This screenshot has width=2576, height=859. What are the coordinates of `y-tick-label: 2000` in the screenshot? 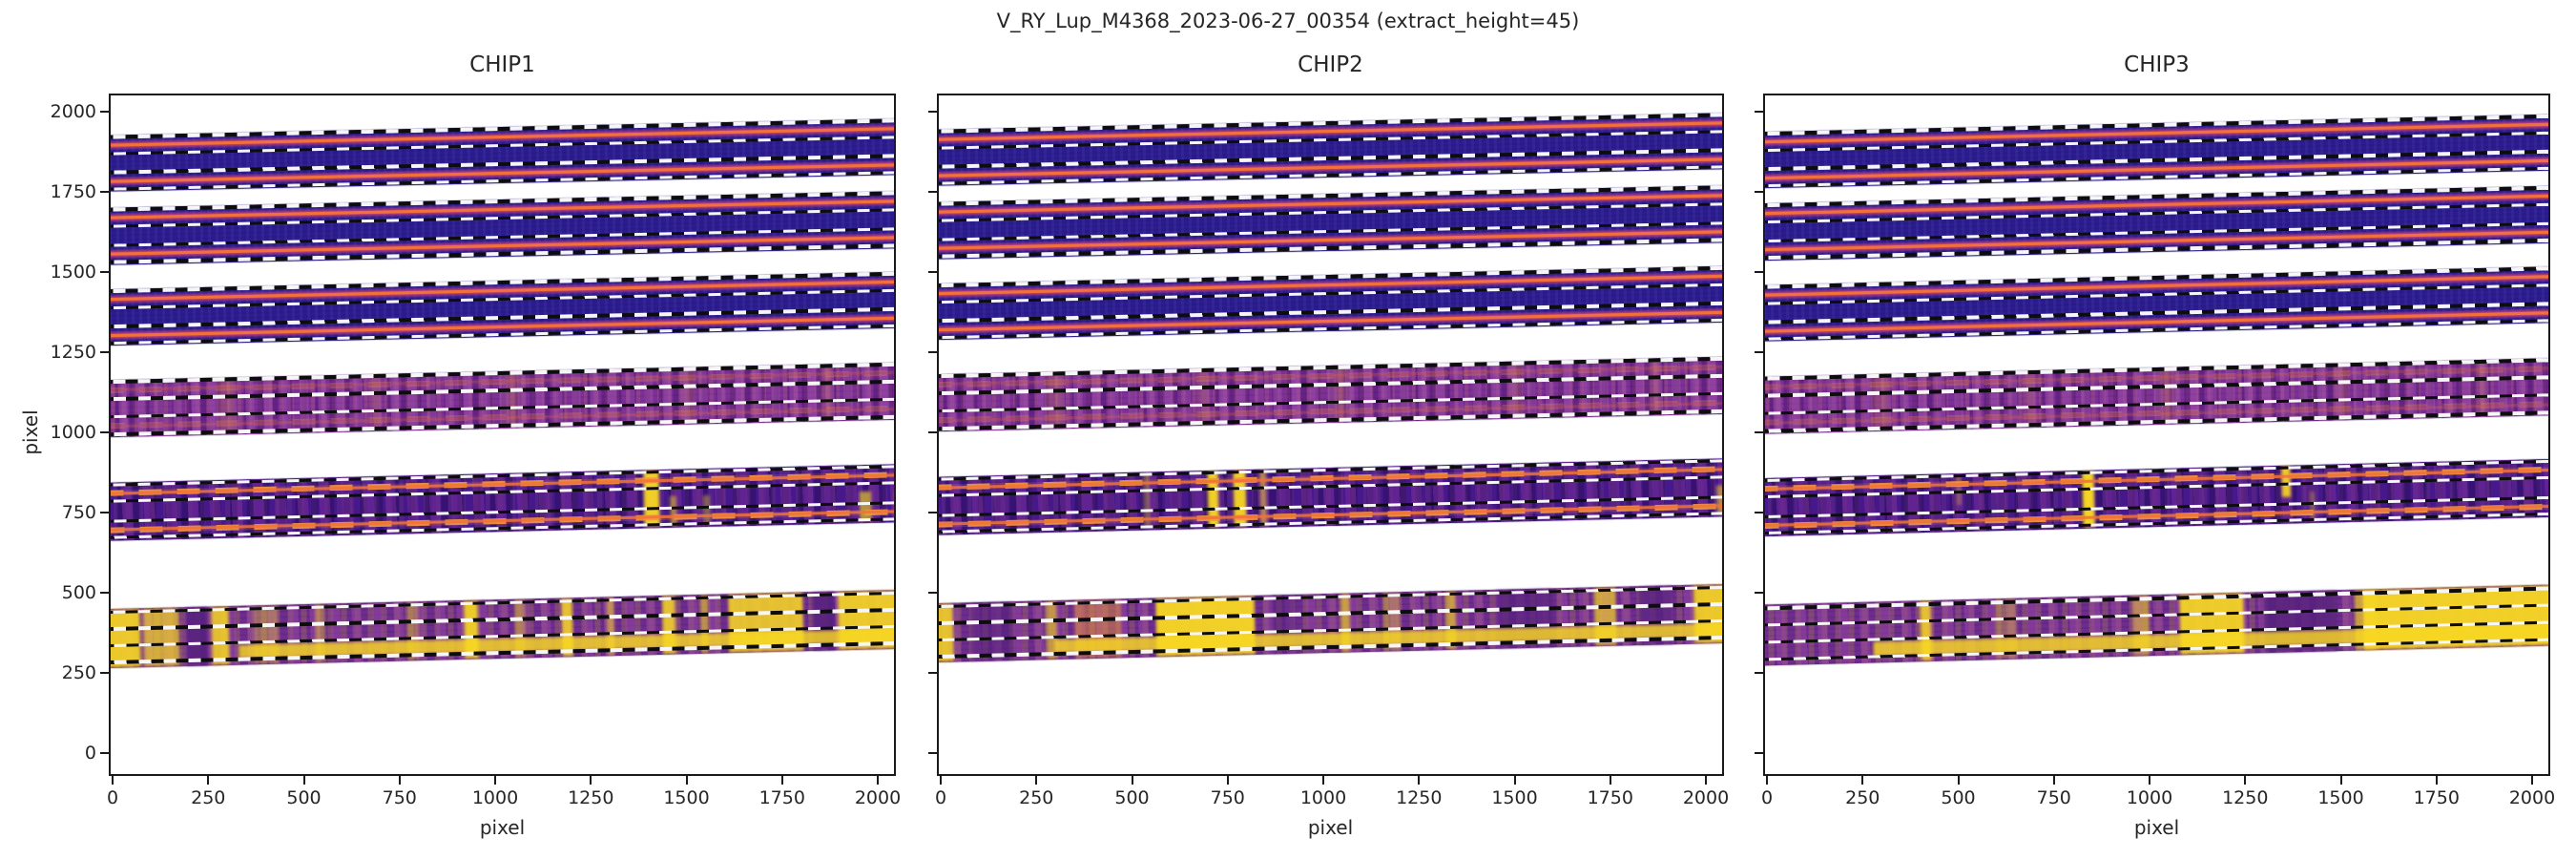 It's located at (73, 111).